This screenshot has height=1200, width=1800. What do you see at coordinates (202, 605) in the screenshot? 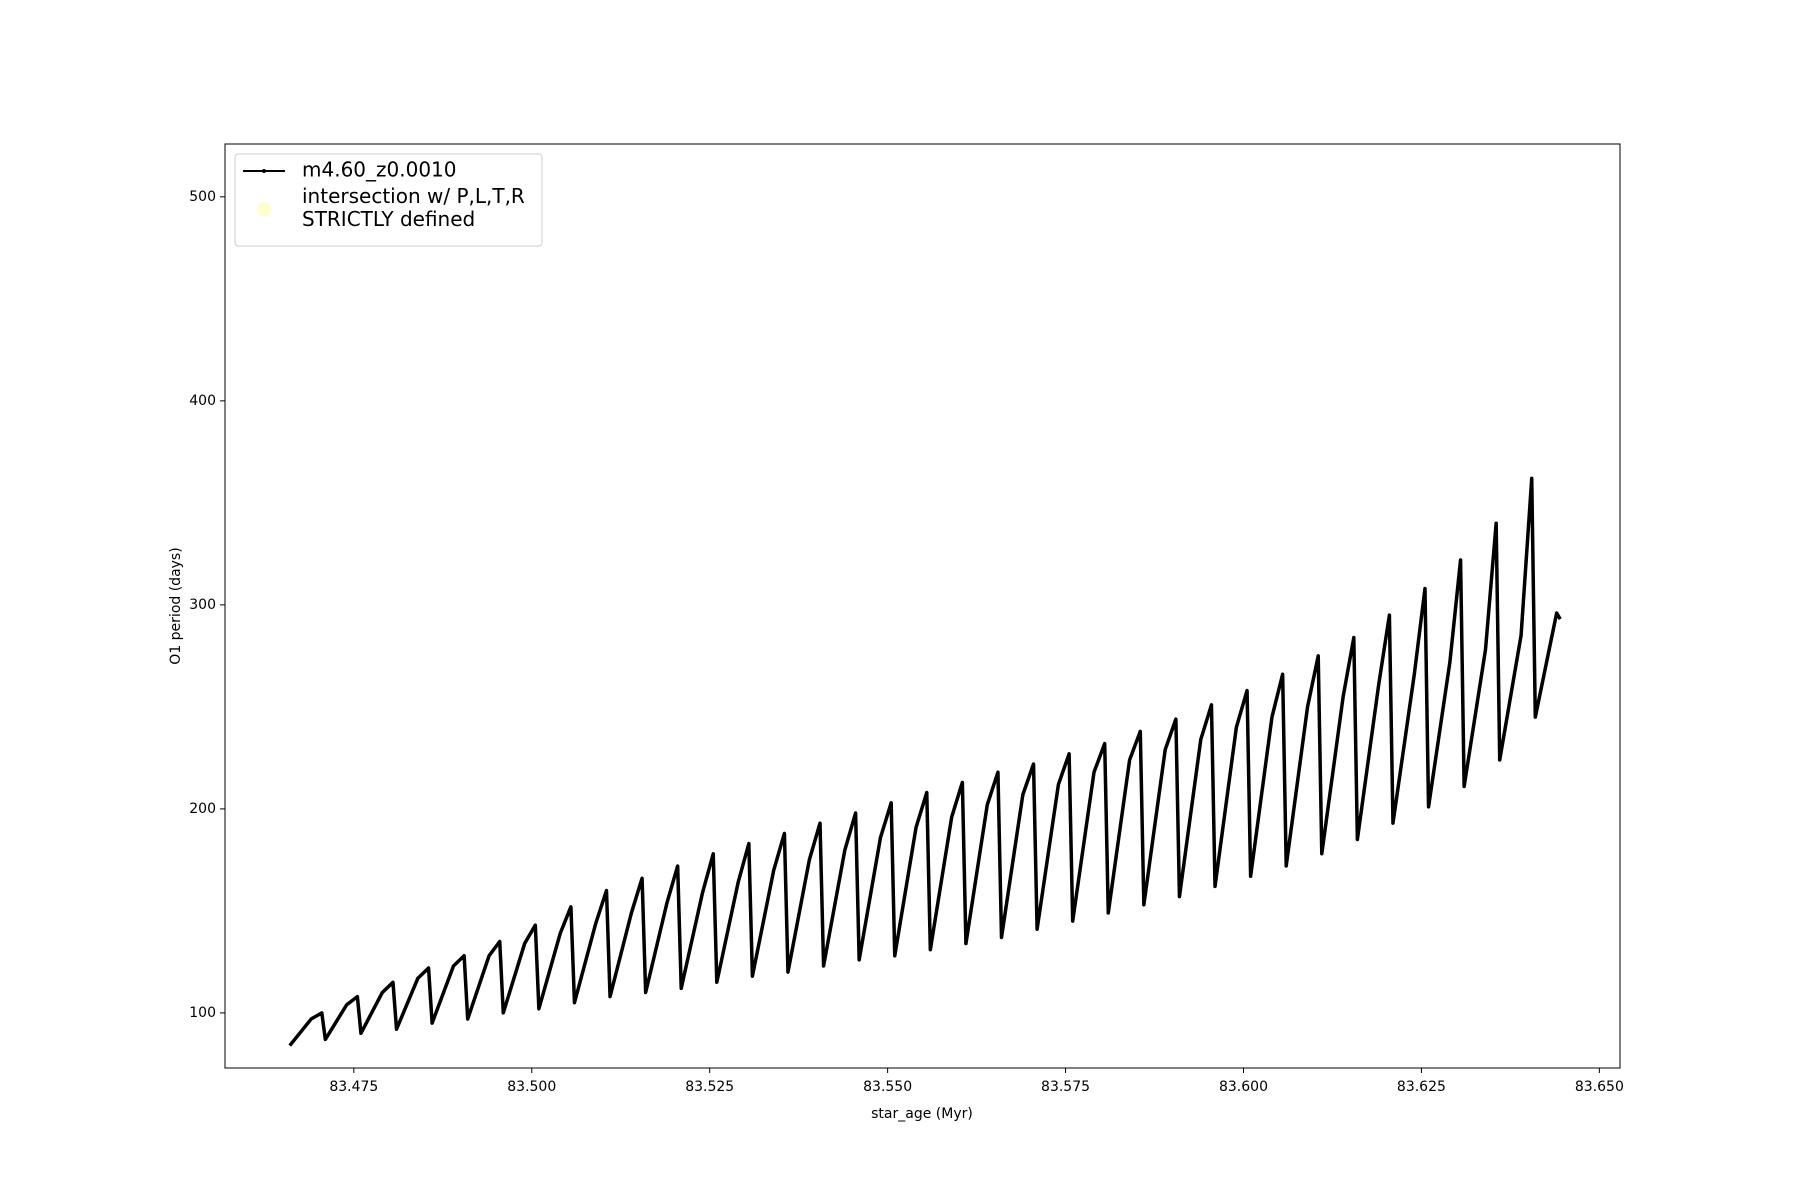
I see `y-tick-label: 300` at bounding box center [202, 605].